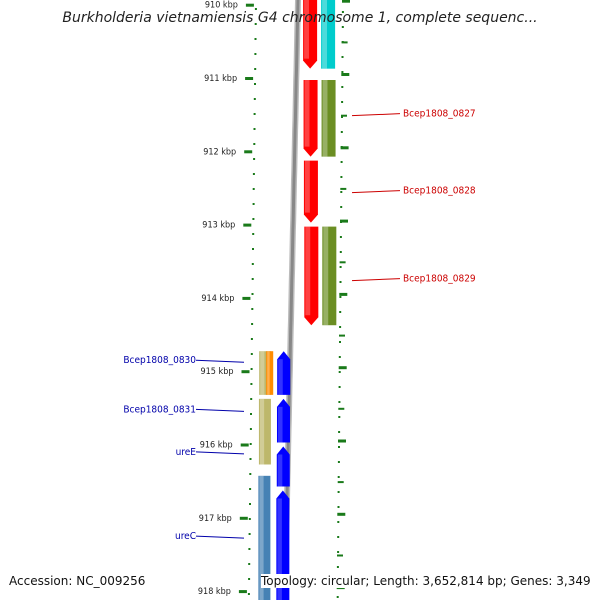 Image resolution: width=600 pixels, height=604 pixels. Describe the element at coordinates (219, 152) in the screenshot. I see `ruler-tick-label: 912 kbp` at that location.